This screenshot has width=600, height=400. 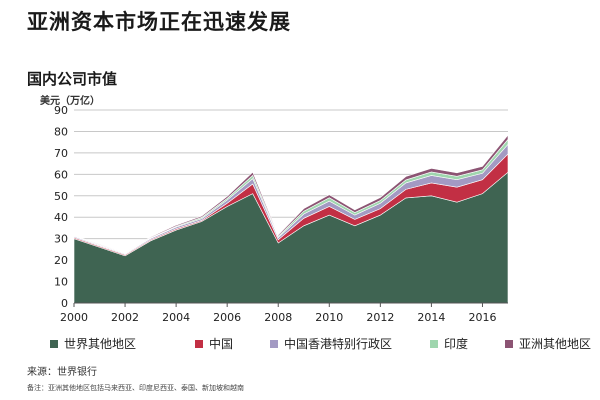 What do you see at coordinates (62, 372) in the screenshot?
I see `source-text: 来源：世界银行` at bounding box center [62, 372].